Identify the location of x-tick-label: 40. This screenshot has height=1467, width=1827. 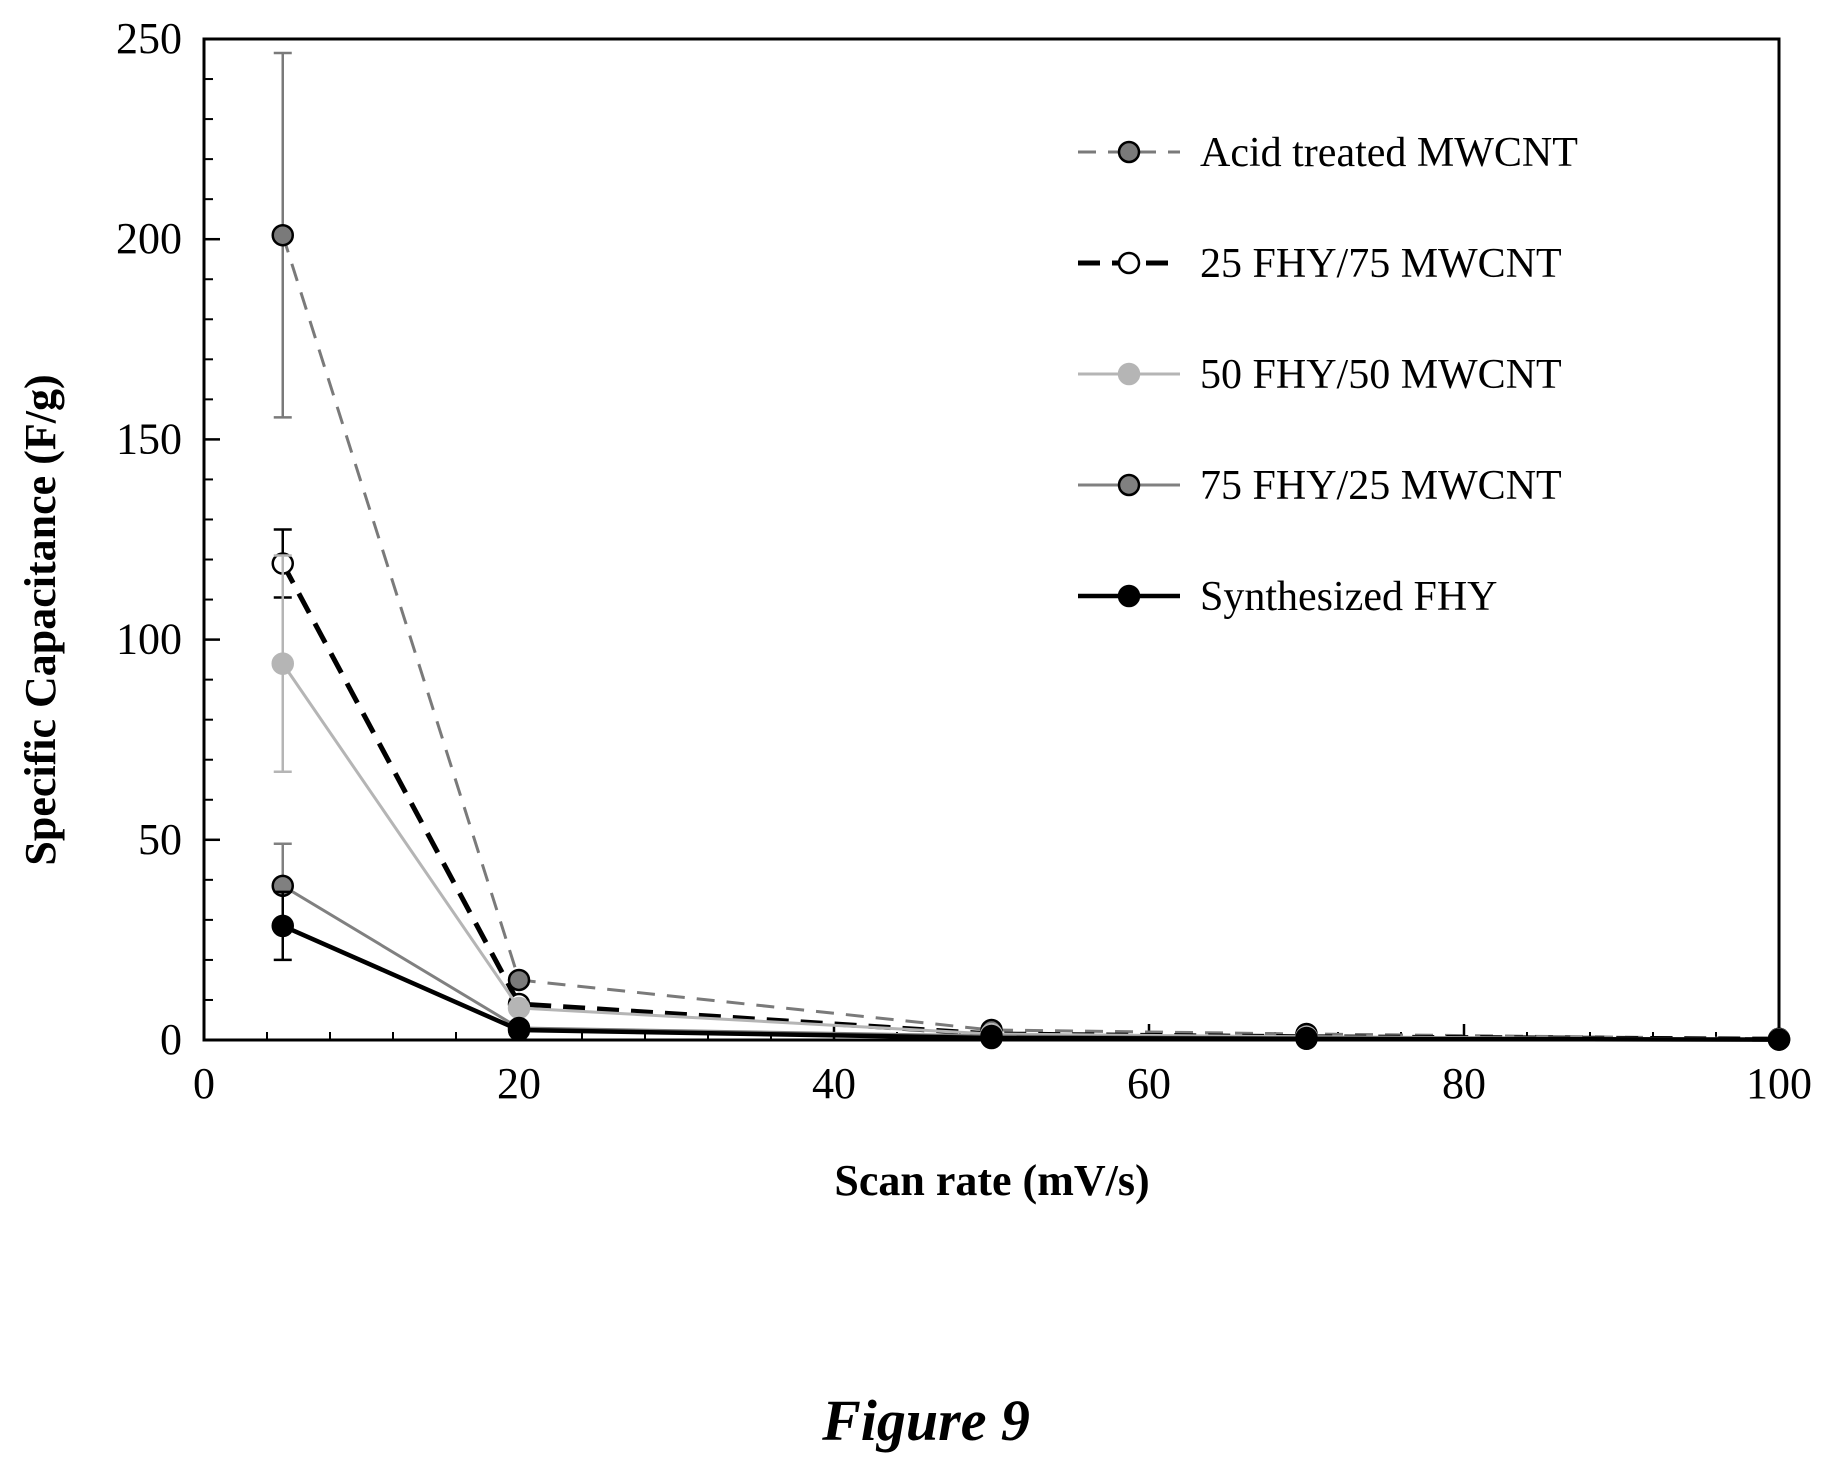
(834, 1083).